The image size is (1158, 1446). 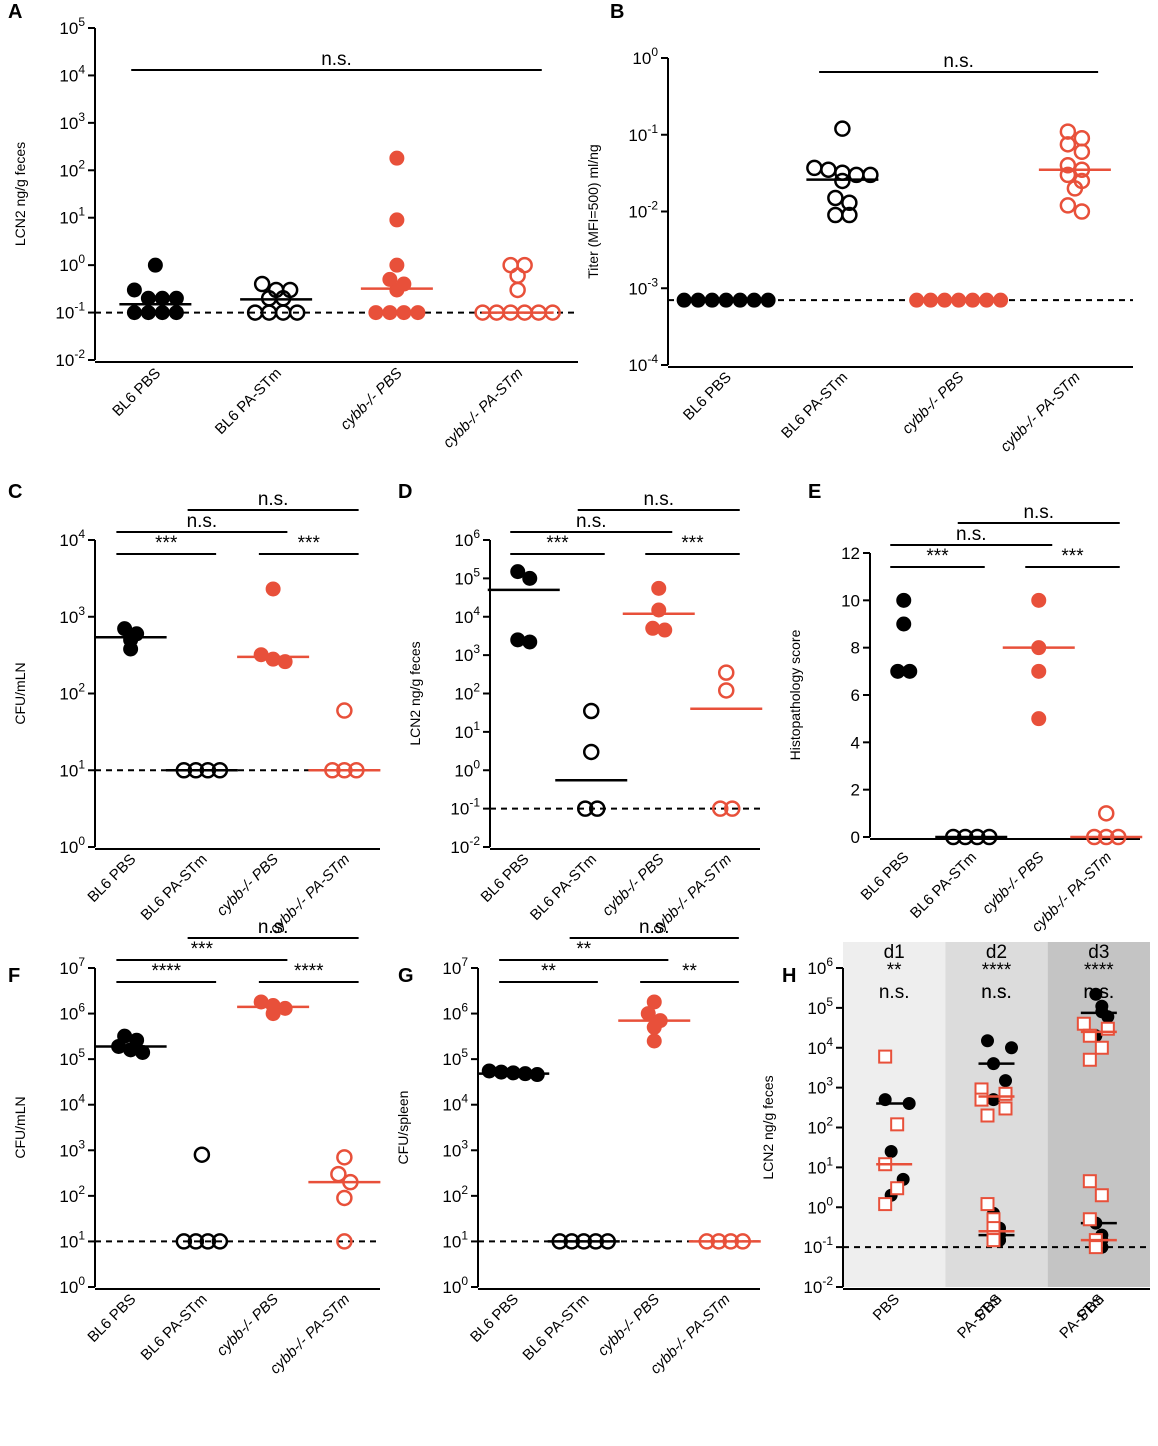 I want to click on panel-label: G, so click(x=406, y=976).